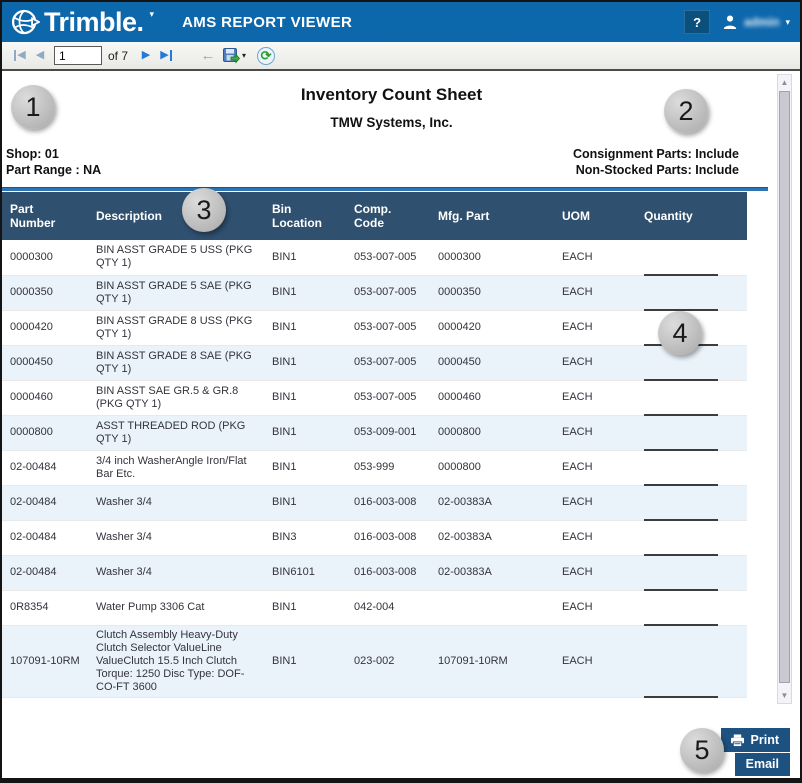 The height and width of the screenshot is (783, 802). I want to click on refresh-button: ⟳, so click(266, 56).